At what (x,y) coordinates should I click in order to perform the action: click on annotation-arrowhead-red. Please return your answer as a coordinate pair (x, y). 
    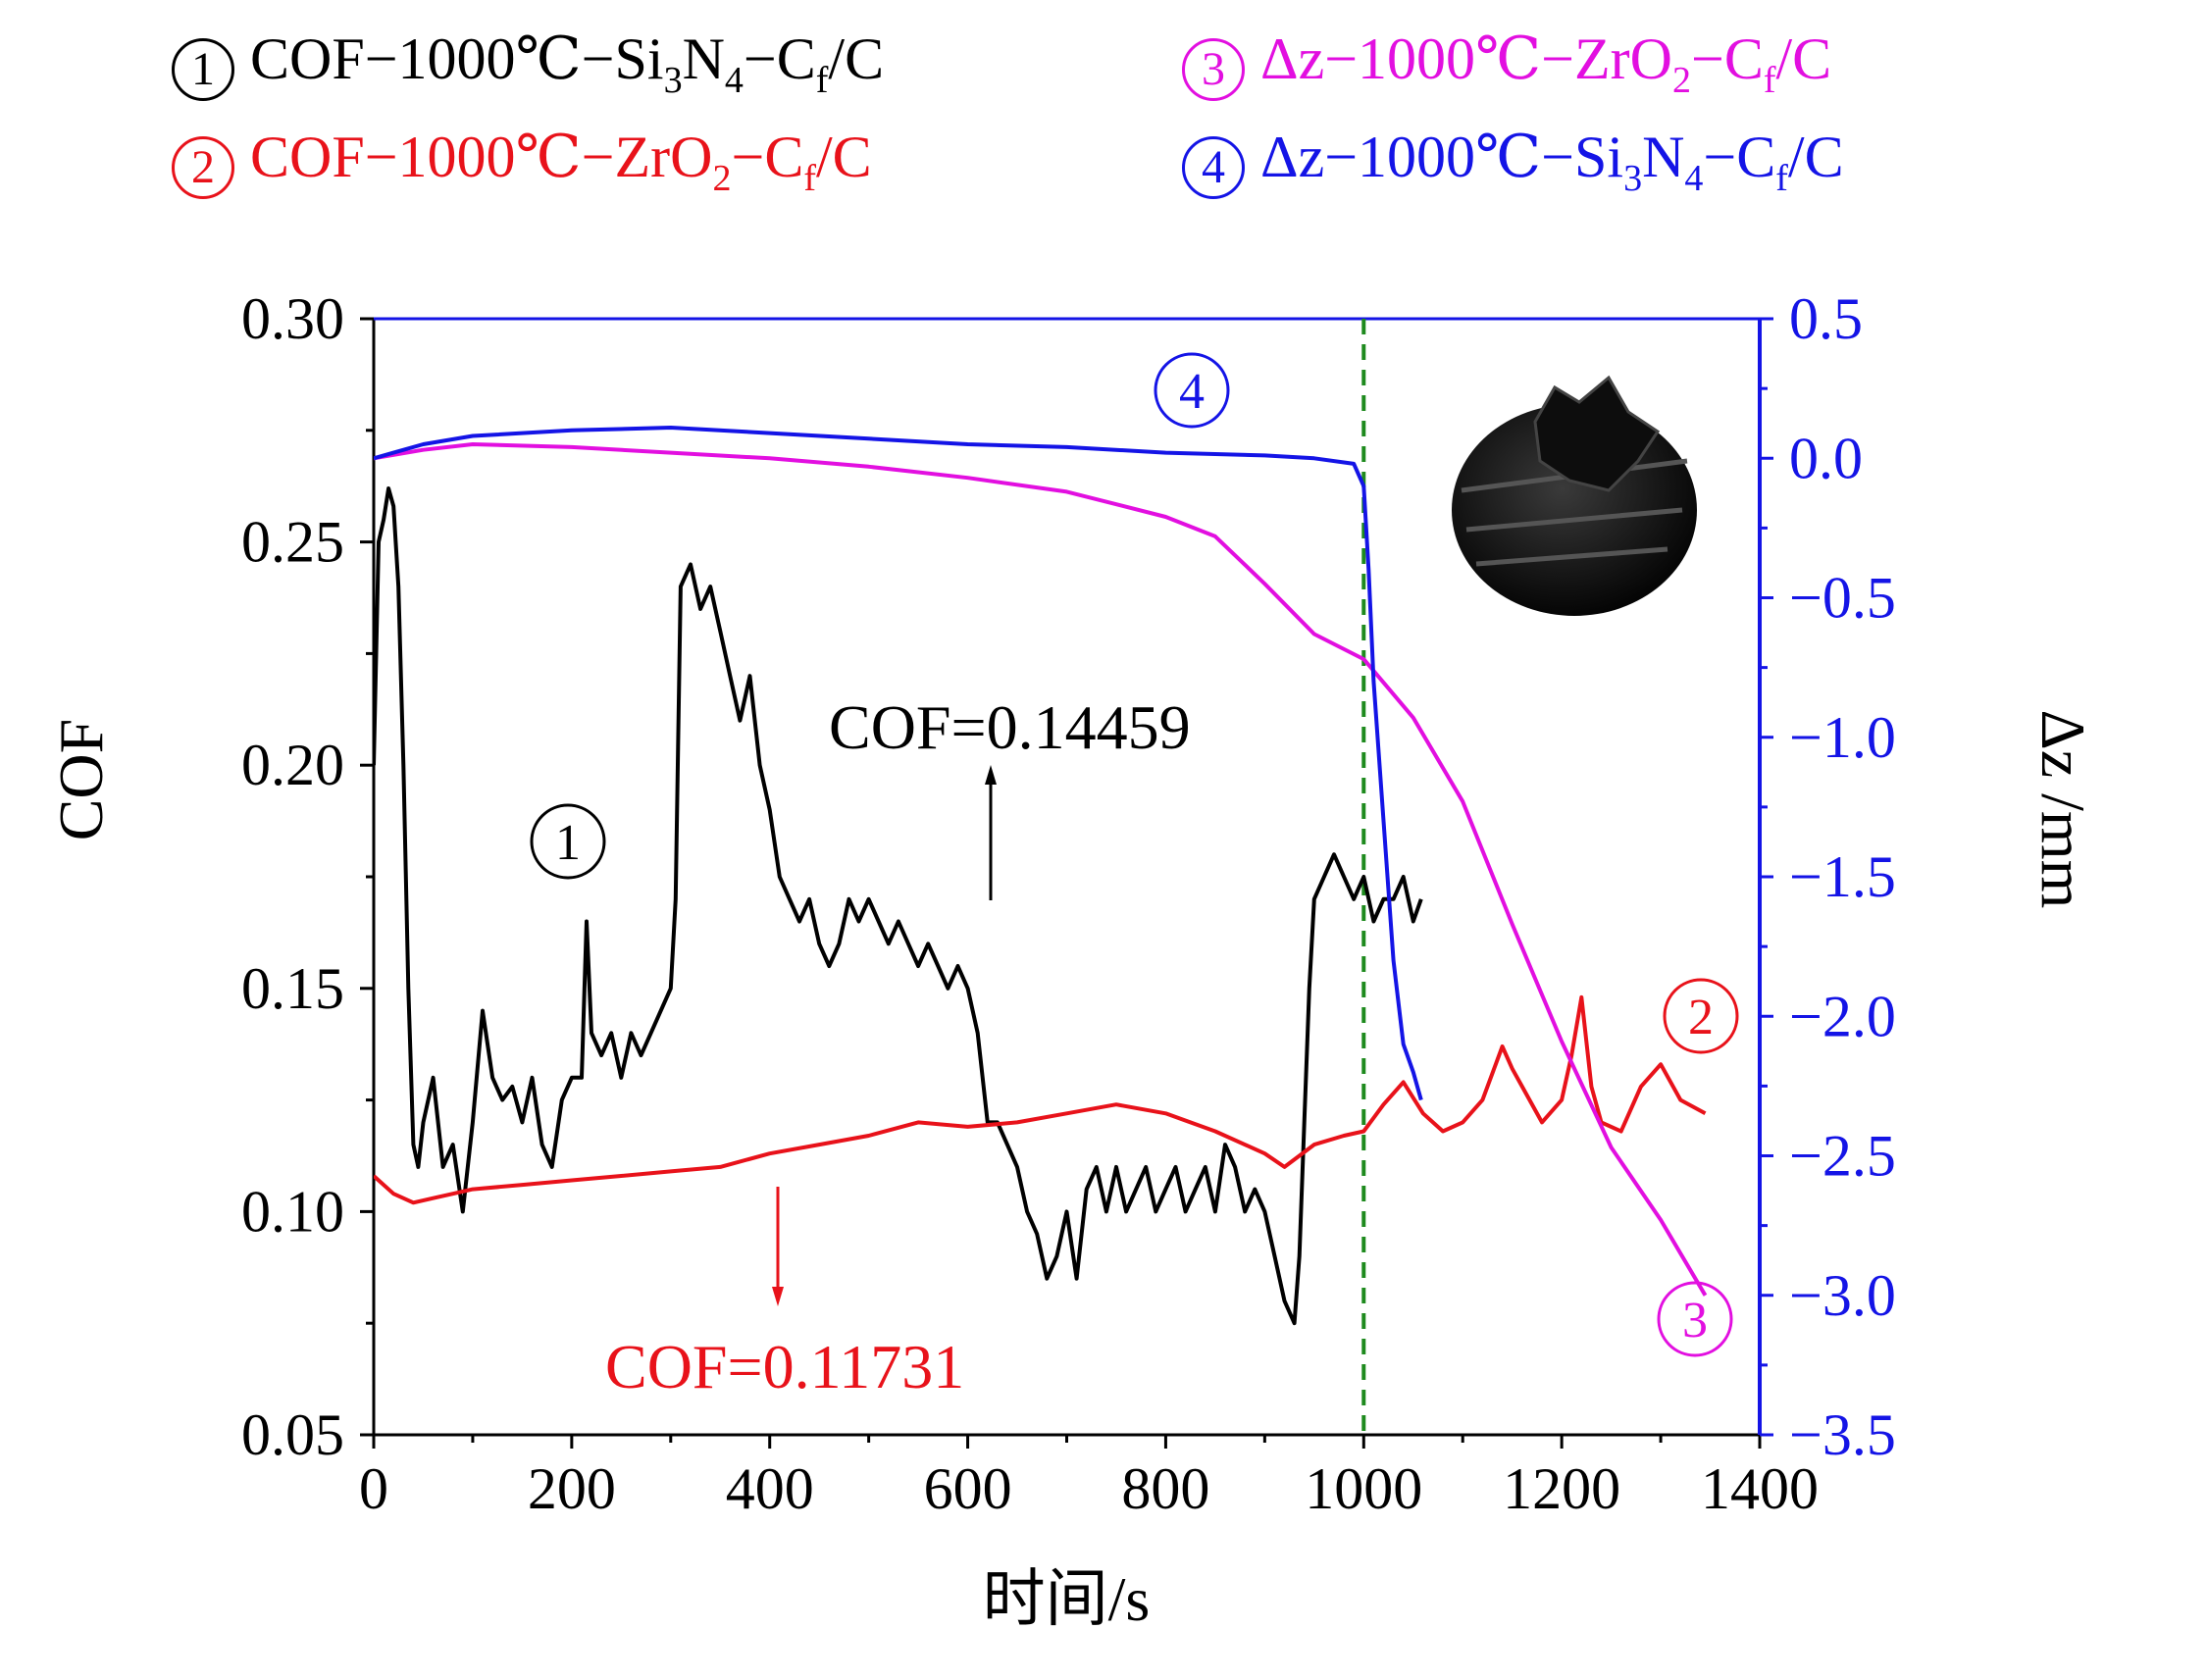
    Looking at the image, I should click on (778, 1296).